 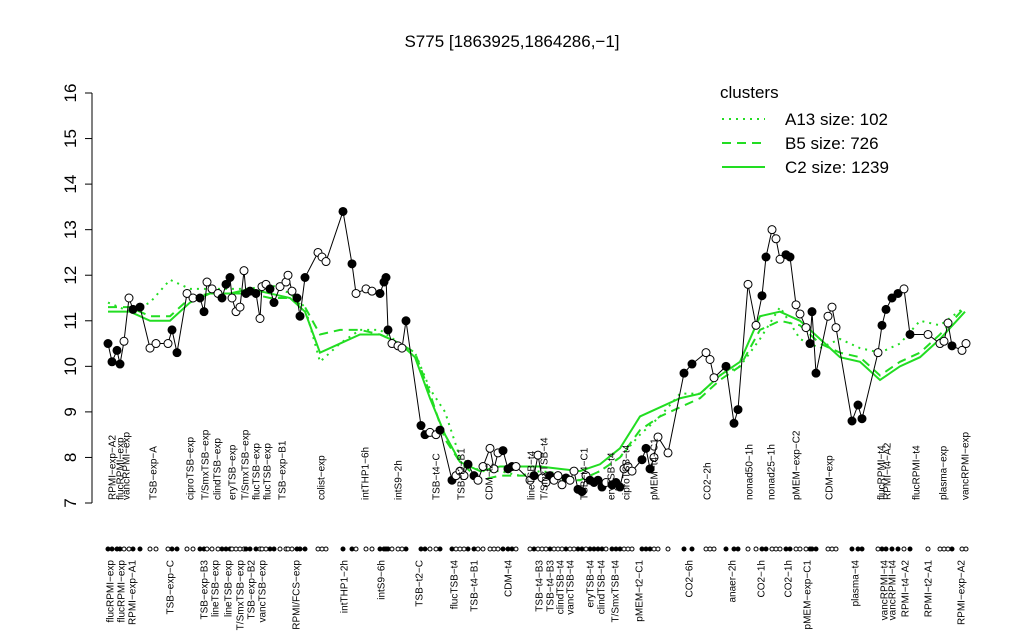 I want to click on top-label: nonad50−1h, so click(x=750, y=472).